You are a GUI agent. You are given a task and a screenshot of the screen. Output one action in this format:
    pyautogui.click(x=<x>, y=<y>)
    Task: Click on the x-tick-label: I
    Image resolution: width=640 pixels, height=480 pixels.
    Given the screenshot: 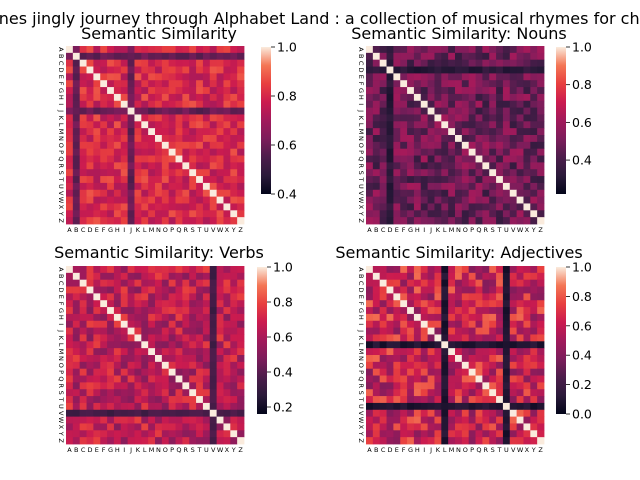 What is the action you would take?
    pyautogui.click(x=424, y=230)
    